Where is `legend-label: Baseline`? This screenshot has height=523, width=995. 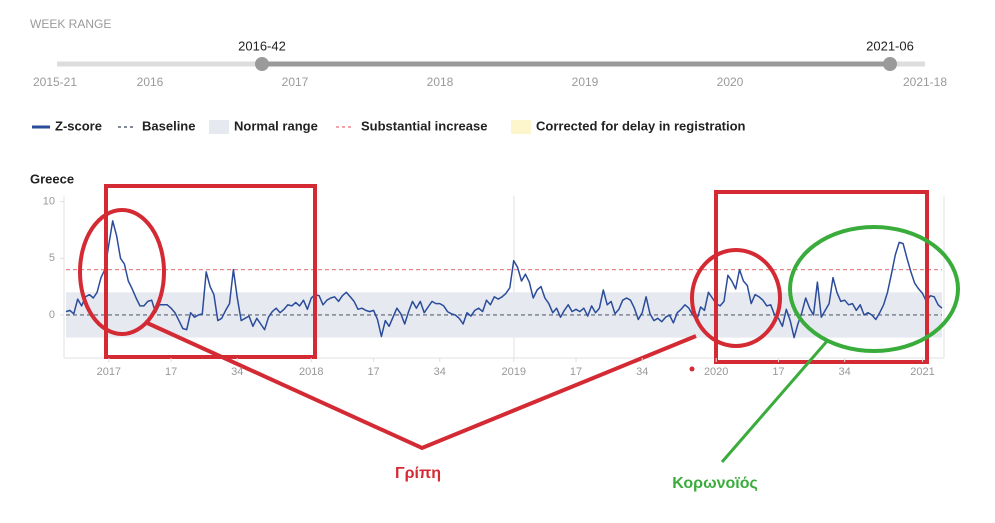
legend-label: Baseline is located at coordinates (168, 125).